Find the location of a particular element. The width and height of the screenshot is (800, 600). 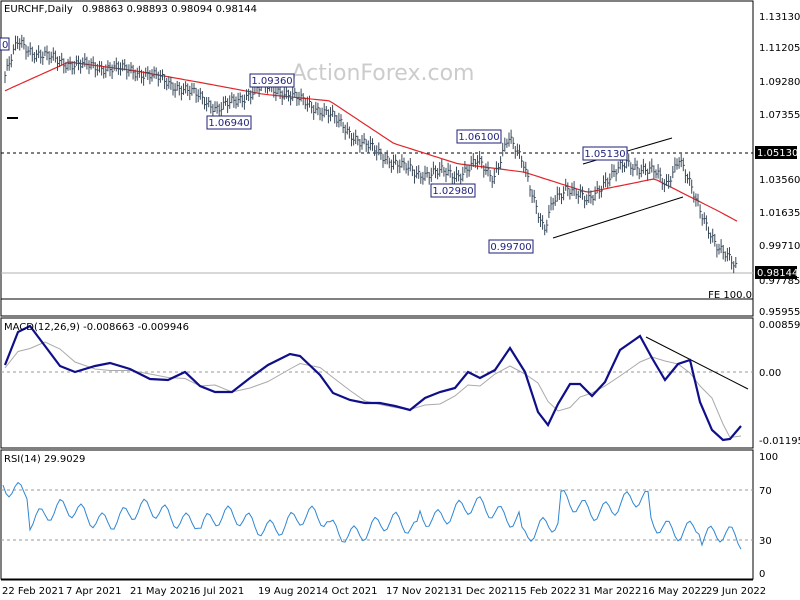

price-tick-4: 1.07355 is located at coordinates (779, 115).